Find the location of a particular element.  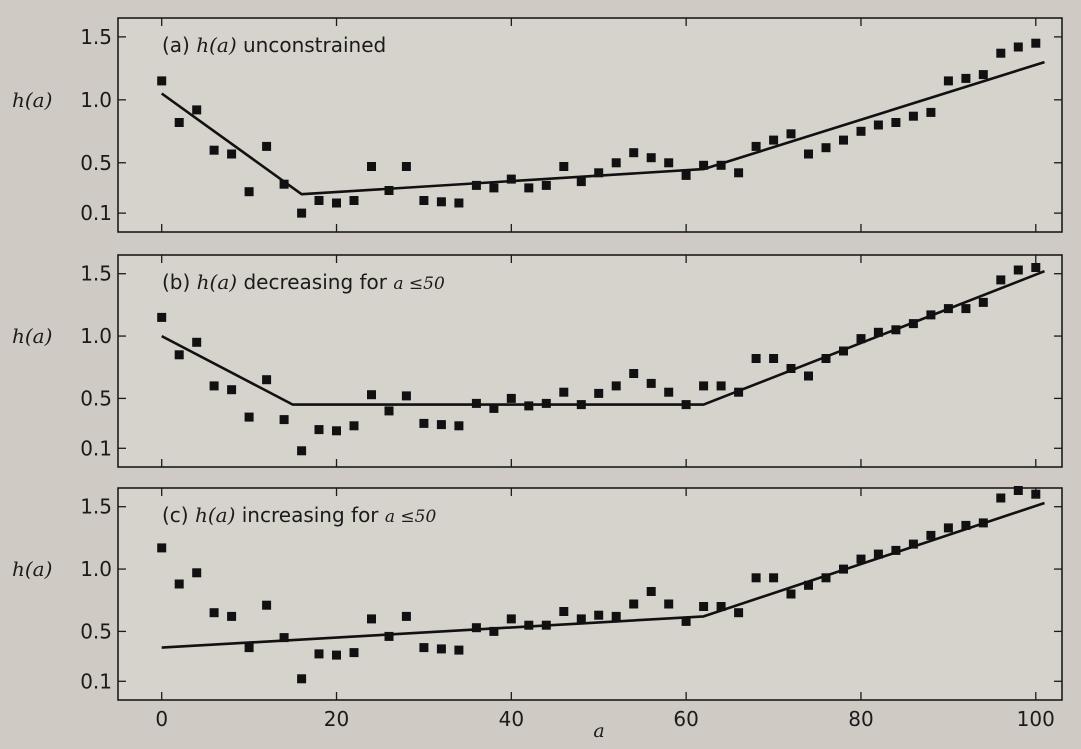

fitted-line is located at coordinates (602, 128).